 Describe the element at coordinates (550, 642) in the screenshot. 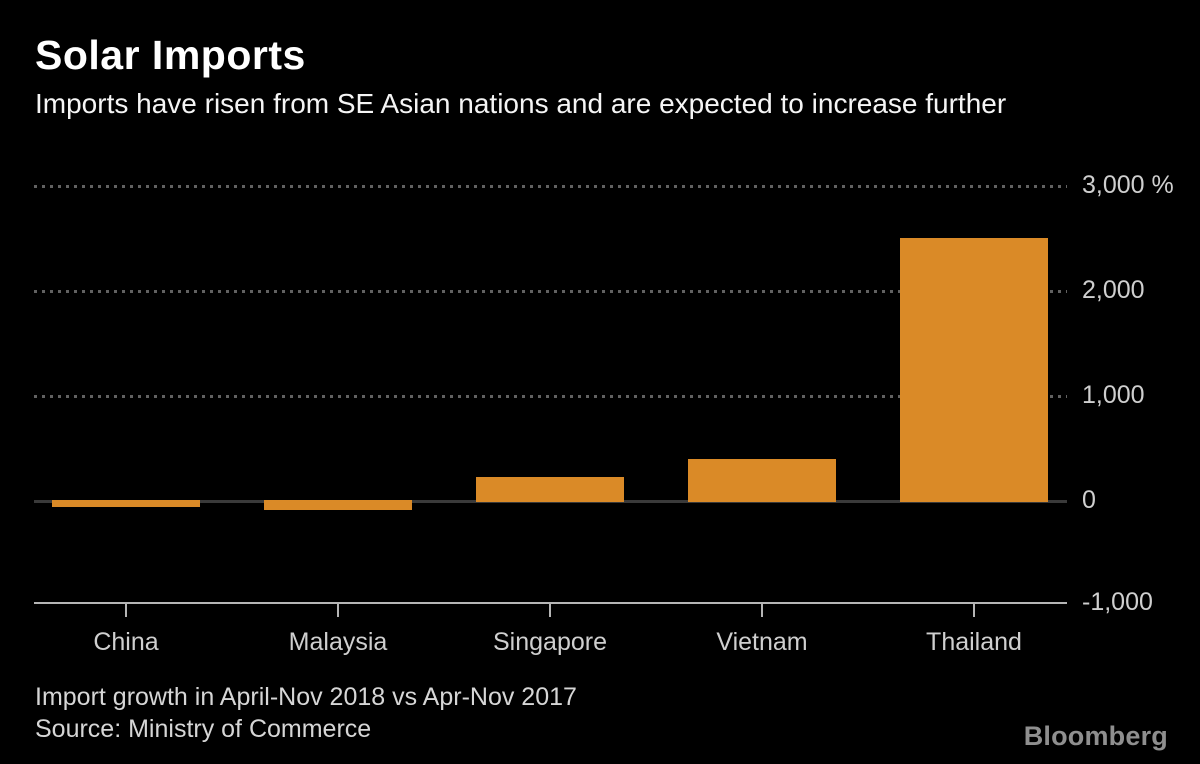

I see `x-axis-label-singapore: Singapore` at that location.